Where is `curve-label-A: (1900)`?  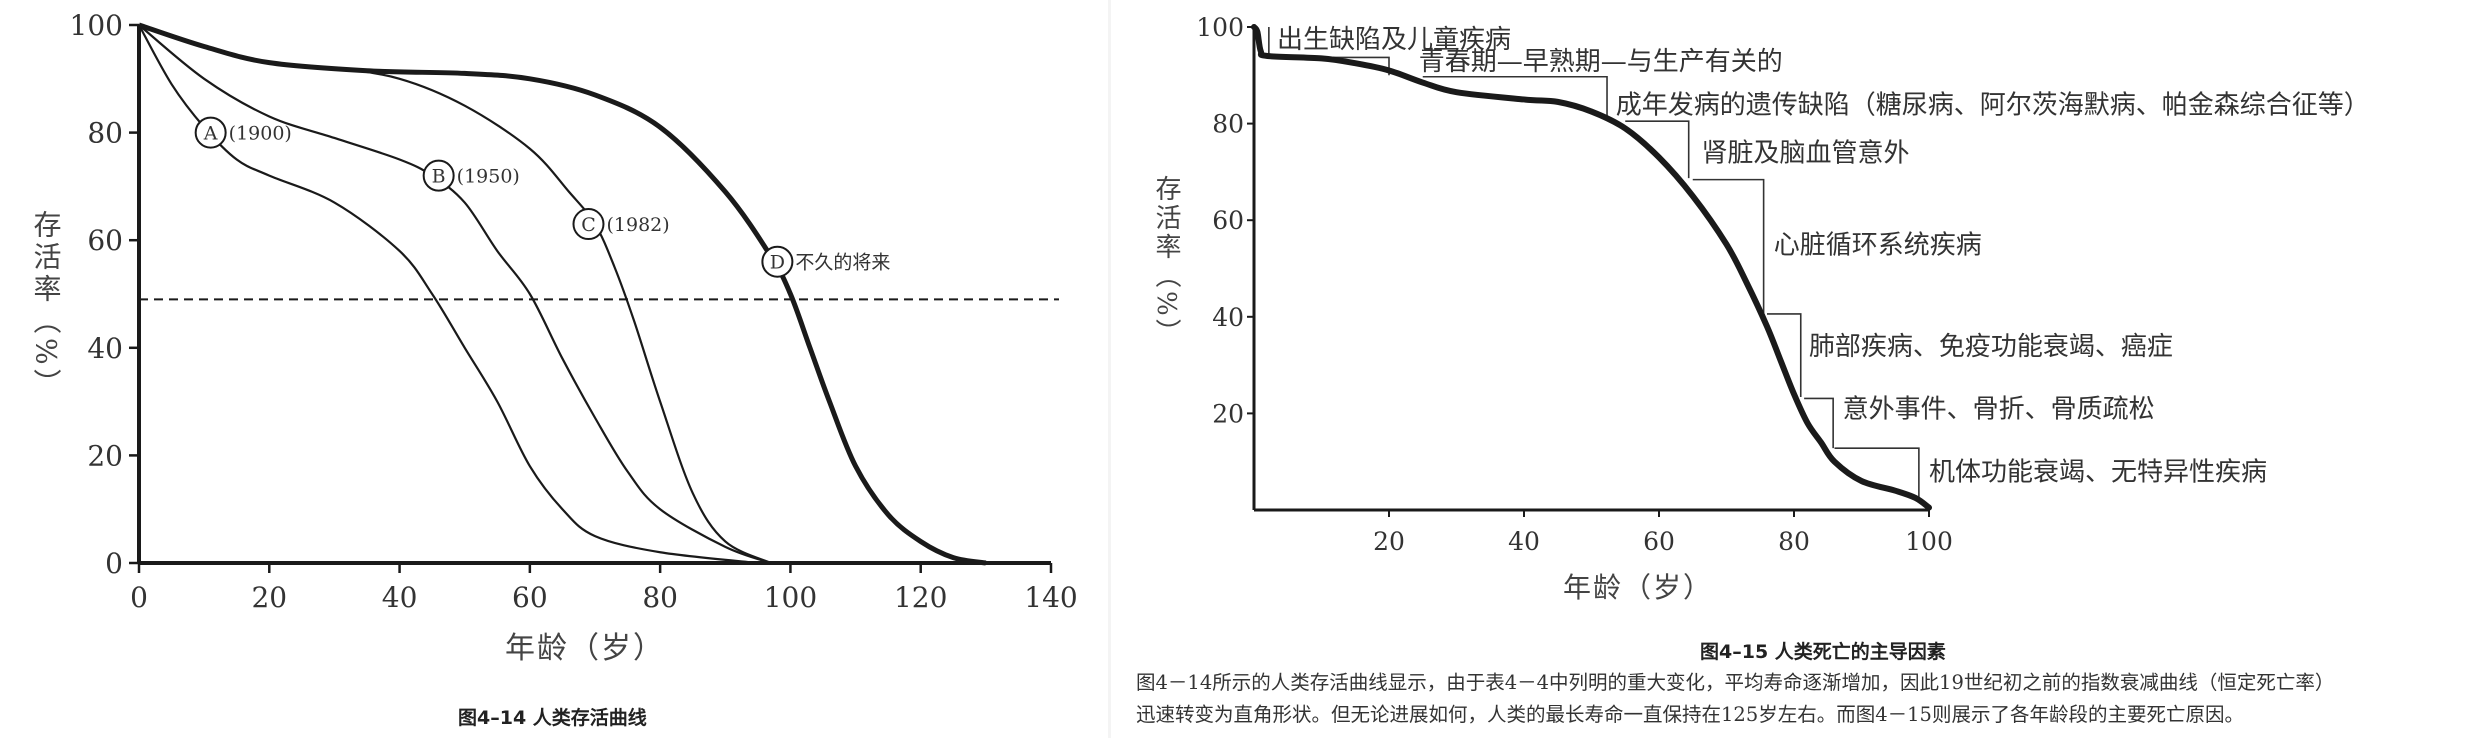 curve-label-A: (1900) is located at coordinates (260, 134).